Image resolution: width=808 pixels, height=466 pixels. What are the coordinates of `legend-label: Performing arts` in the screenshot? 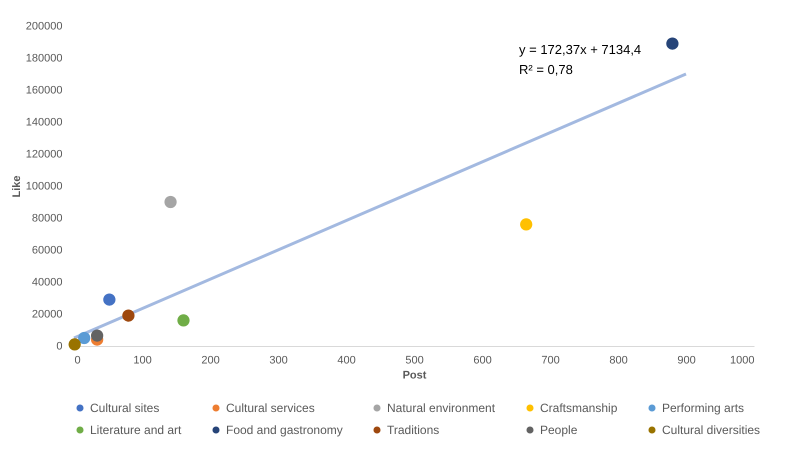 It's located at (703, 408).